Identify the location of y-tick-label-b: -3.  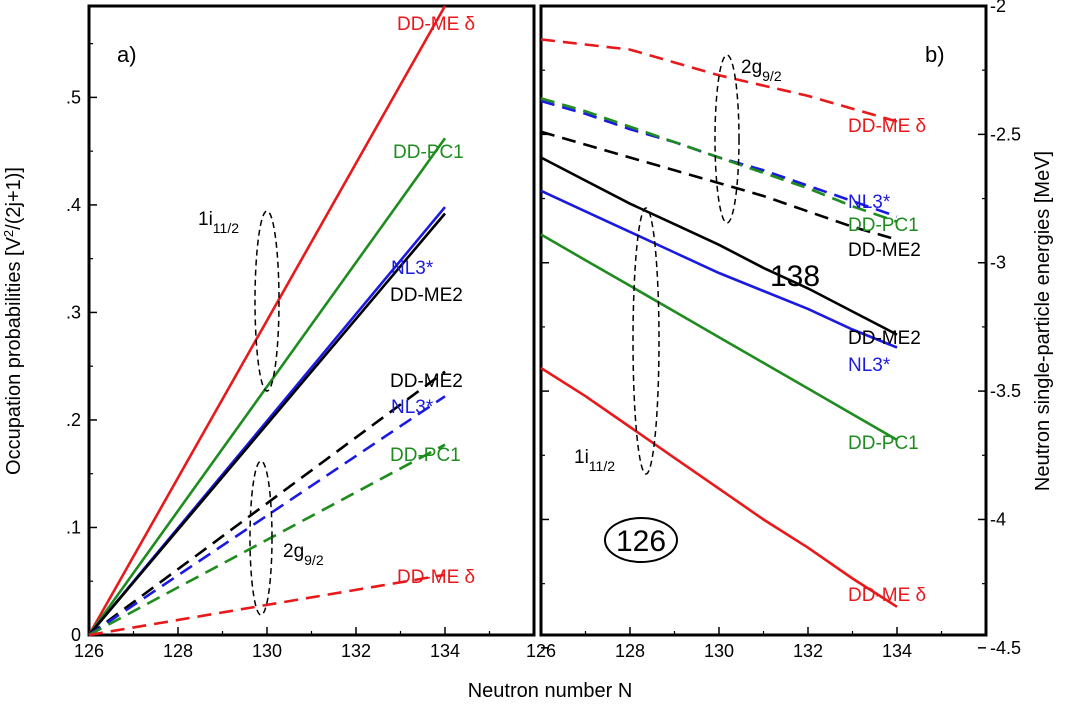
(998, 263).